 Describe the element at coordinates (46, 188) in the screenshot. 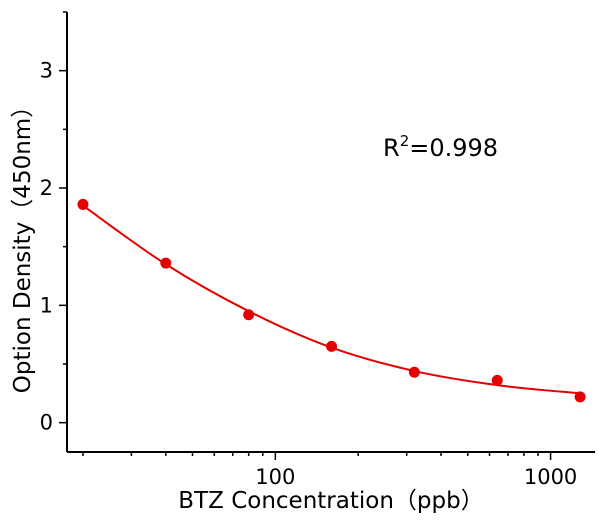

I see `y-tick-label: 2` at that location.